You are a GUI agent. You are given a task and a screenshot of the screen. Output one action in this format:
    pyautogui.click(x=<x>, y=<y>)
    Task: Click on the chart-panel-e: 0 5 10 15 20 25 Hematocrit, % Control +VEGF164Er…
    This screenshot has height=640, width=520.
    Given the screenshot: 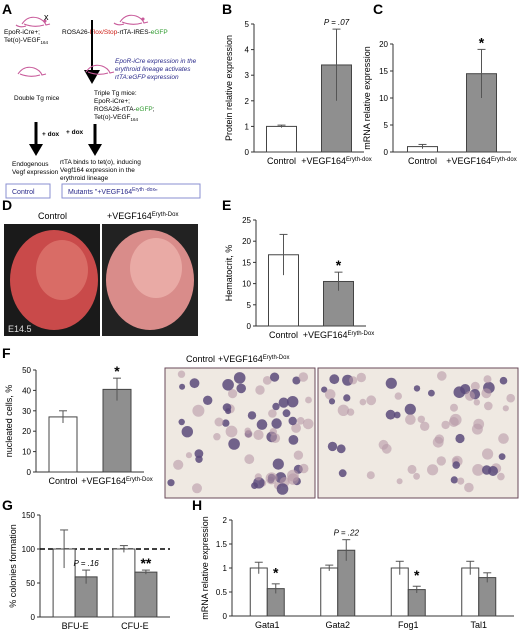 What is the action you would take?
    pyautogui.click(x=299, y=278)
    